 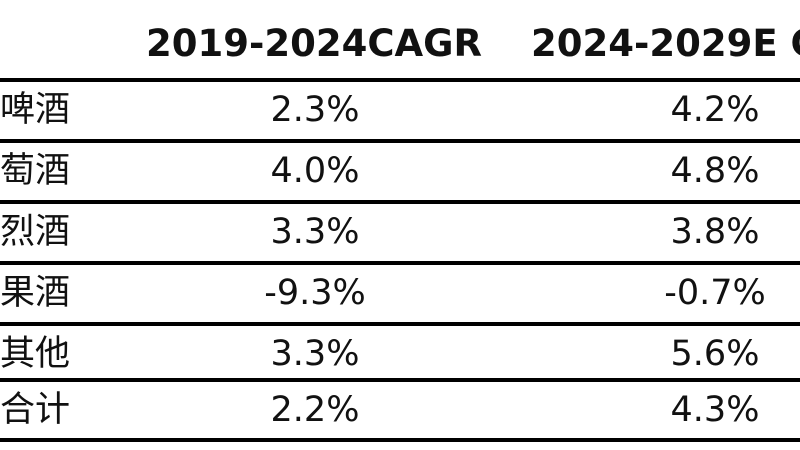 I want to click on row-label: 啤酒, so click(x=35, y=110).